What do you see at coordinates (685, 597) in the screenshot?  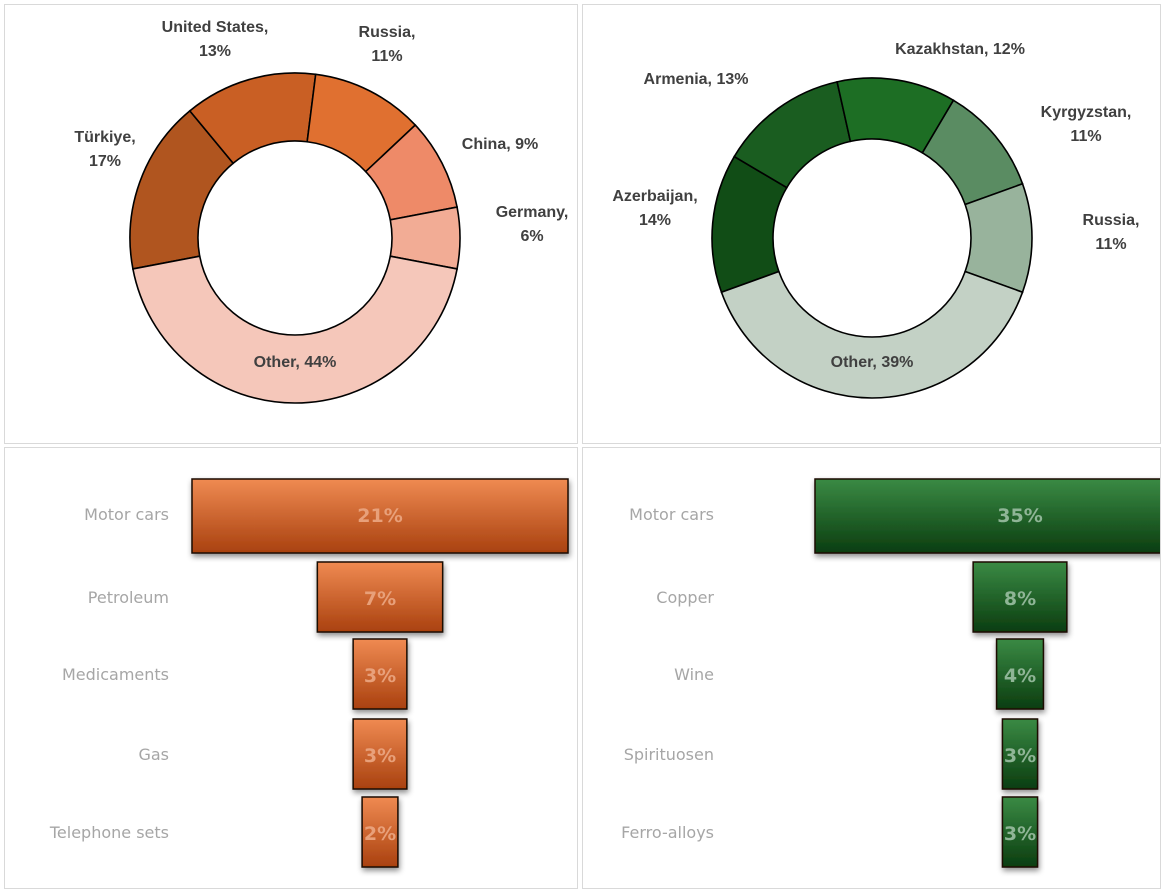 I see `funnel-category-label-copper: Copper` at bounding box center [685, 597].